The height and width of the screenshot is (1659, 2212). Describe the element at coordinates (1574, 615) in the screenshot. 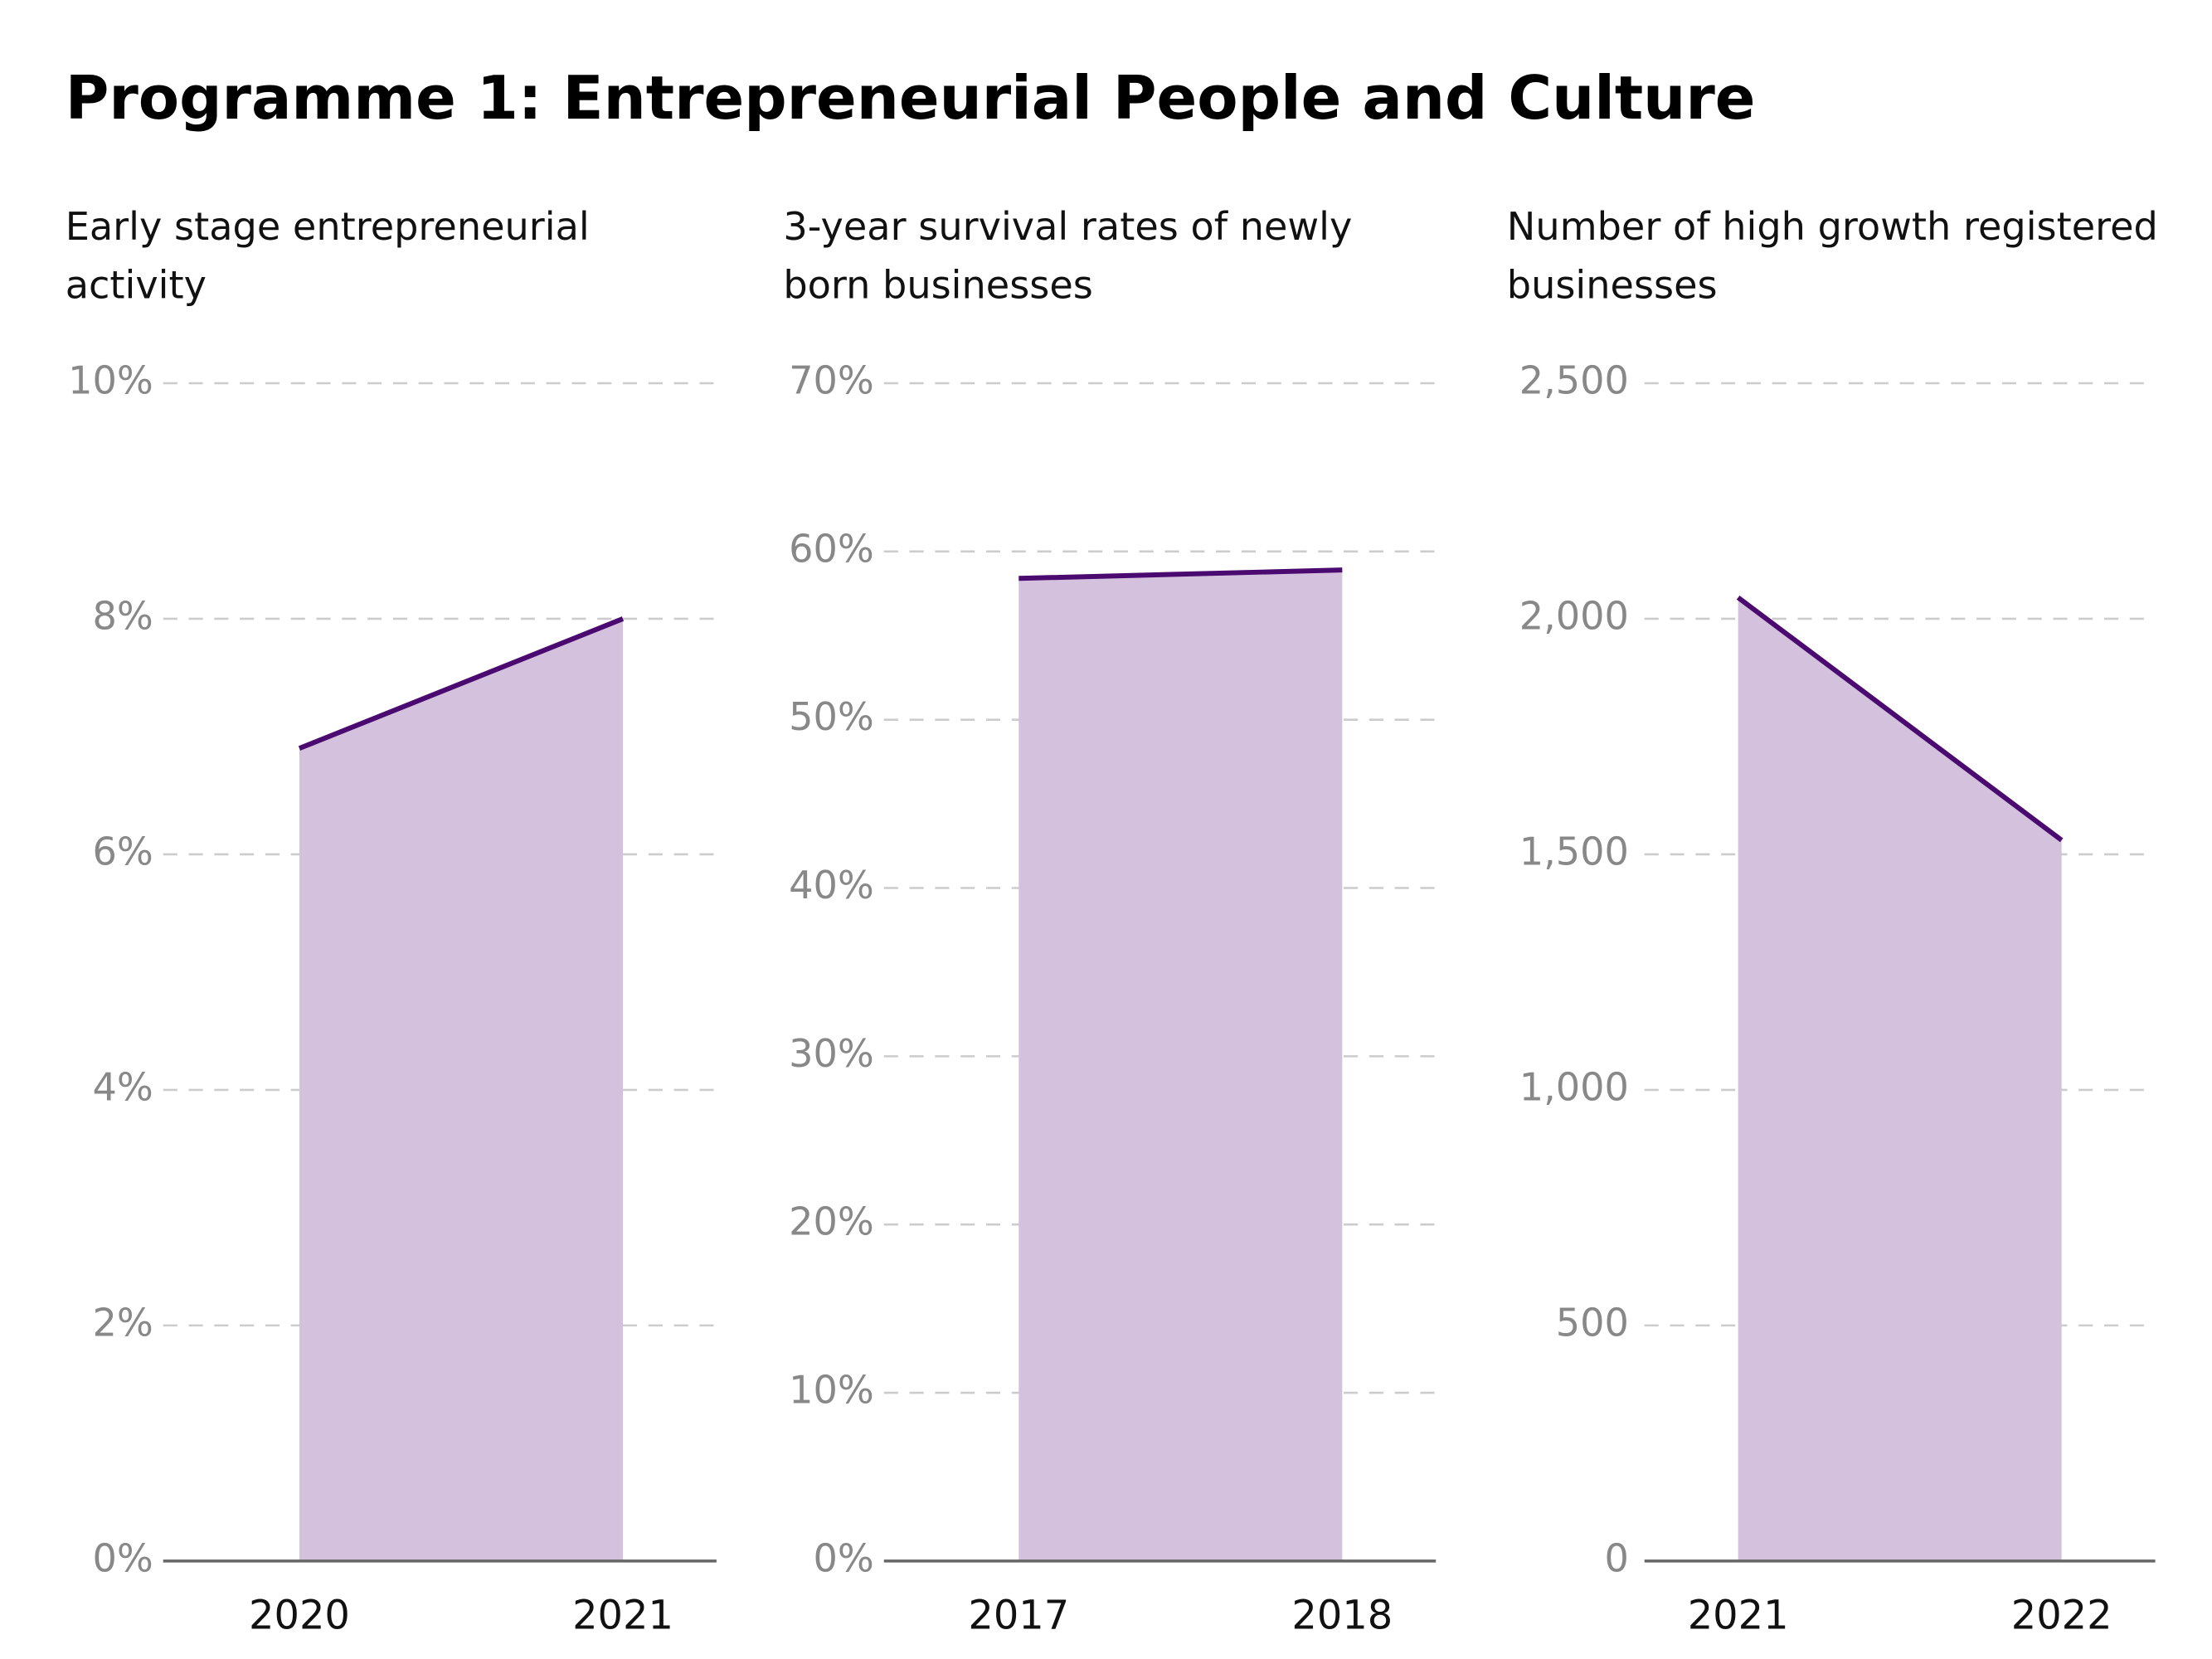

I see `y-tick-label: 2,000` at that location.